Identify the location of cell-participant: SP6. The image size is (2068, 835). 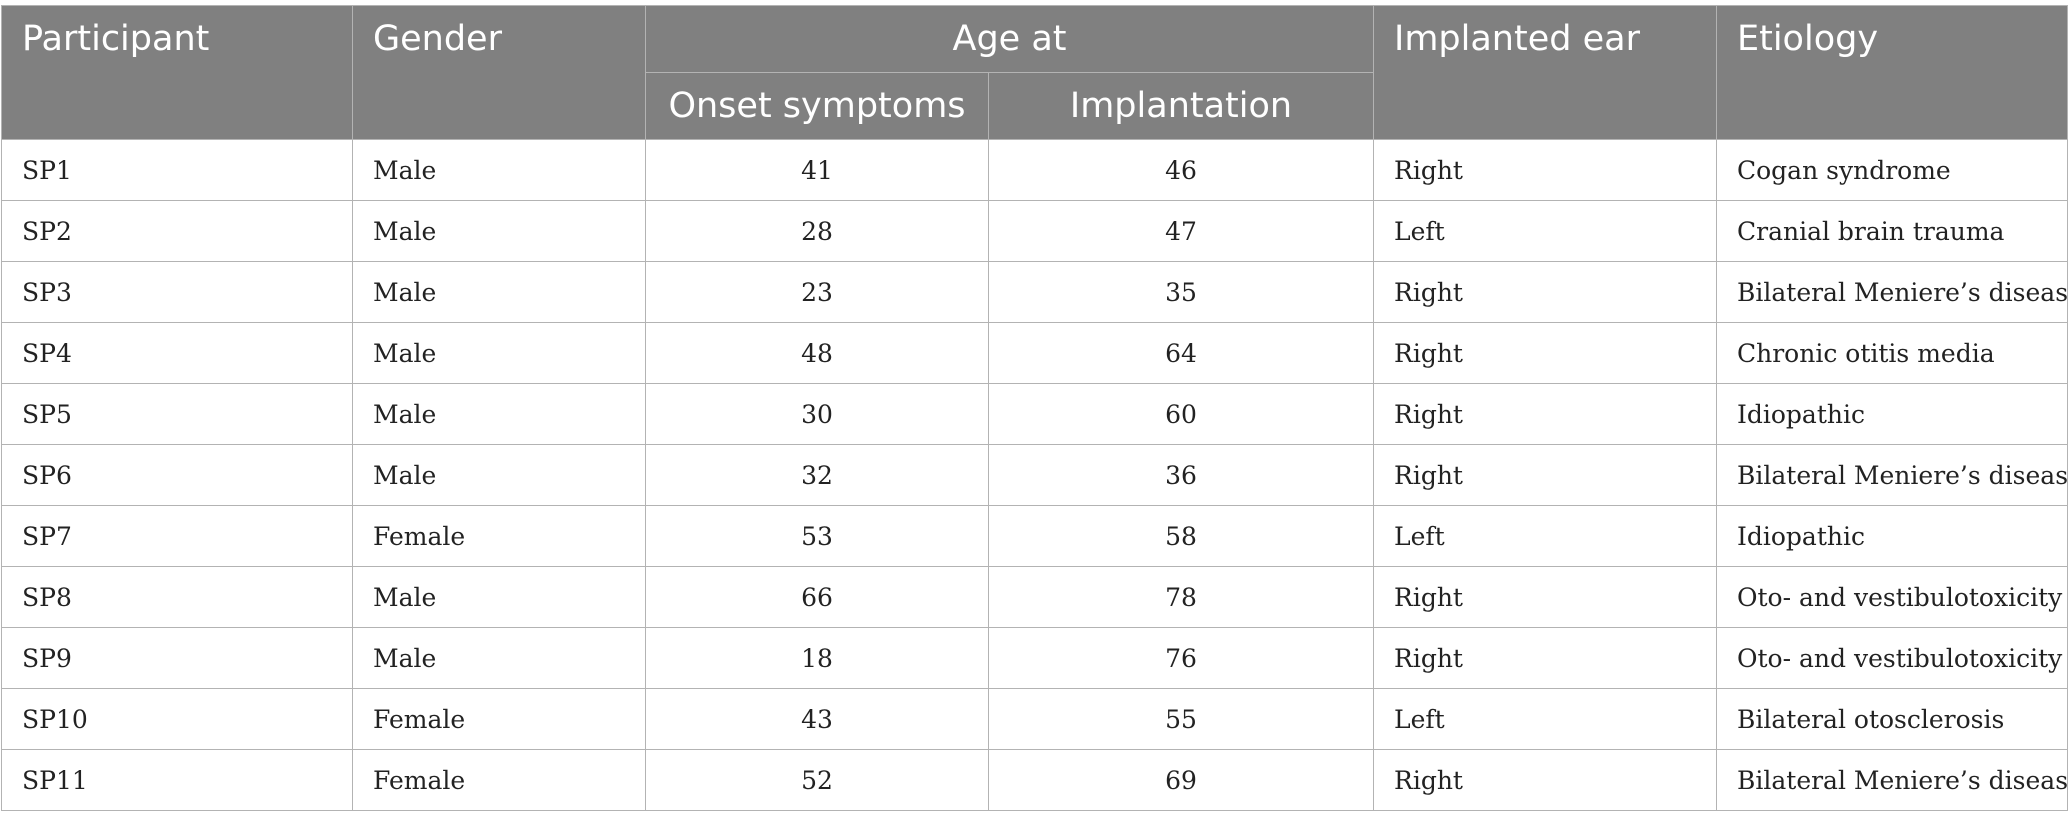
(177, 475).